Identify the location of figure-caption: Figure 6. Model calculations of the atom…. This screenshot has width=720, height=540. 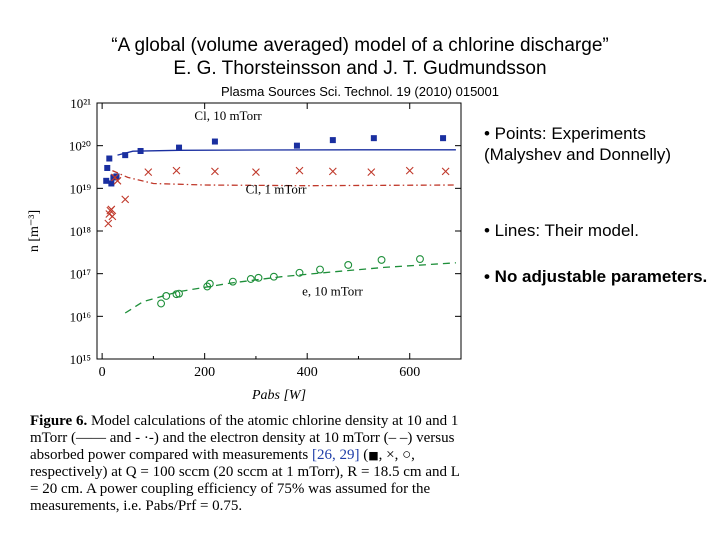
(250, 464).